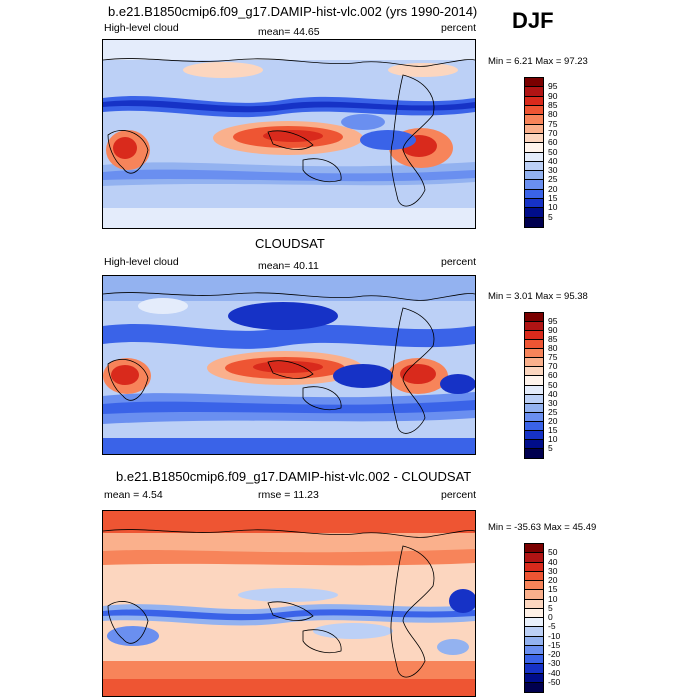 This screenshot has height=700, width=700. Describe the element at coordinates (289, 134) in the screenshot. I see `panel1-map` at that location.